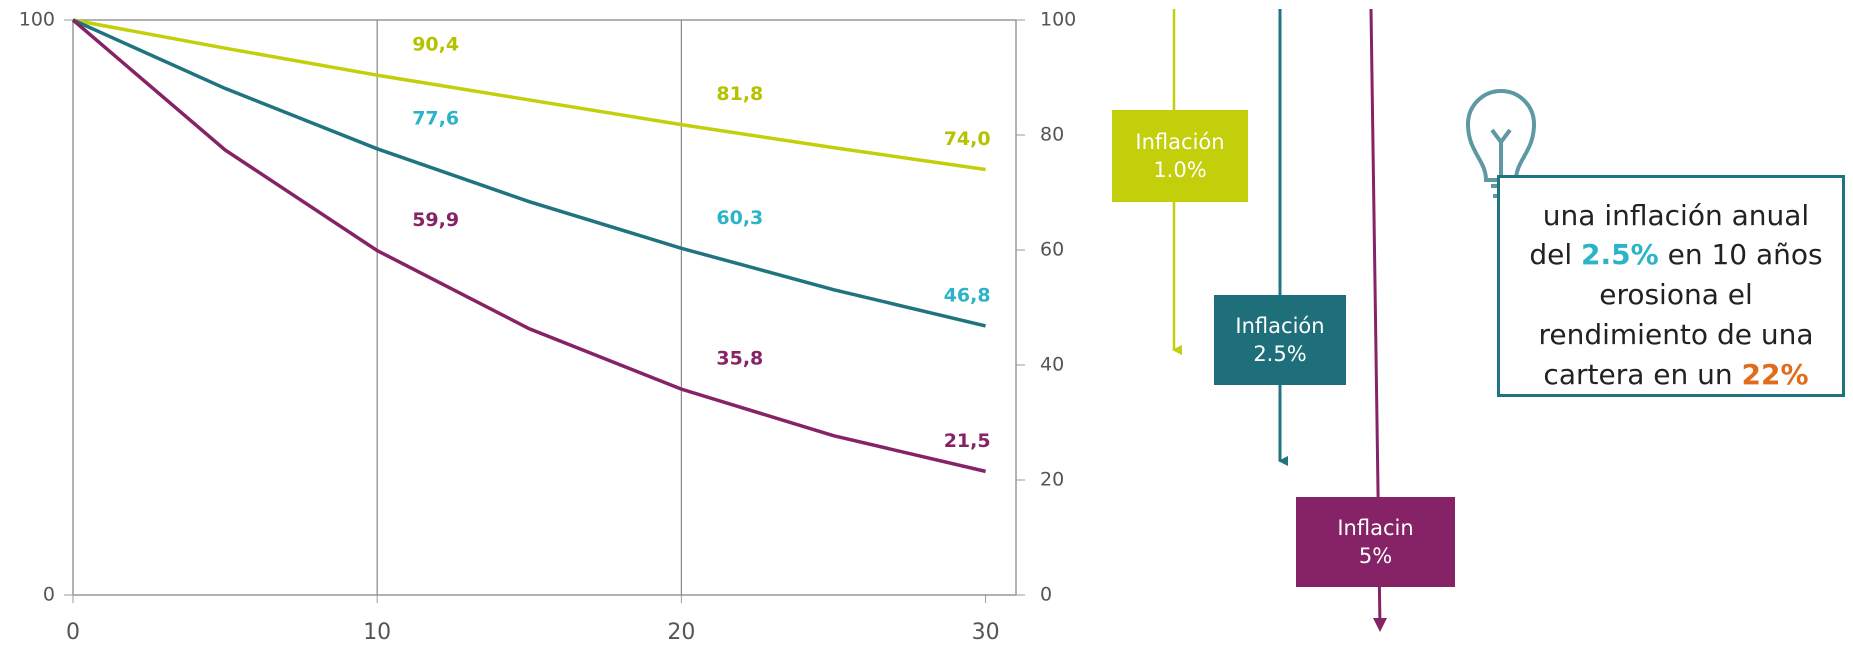 The height and width of the screenshot is (649, 1853). Describe the element at coordinates (37, 20) in the screenshot. I see `y-tick-label: 100` at that location.